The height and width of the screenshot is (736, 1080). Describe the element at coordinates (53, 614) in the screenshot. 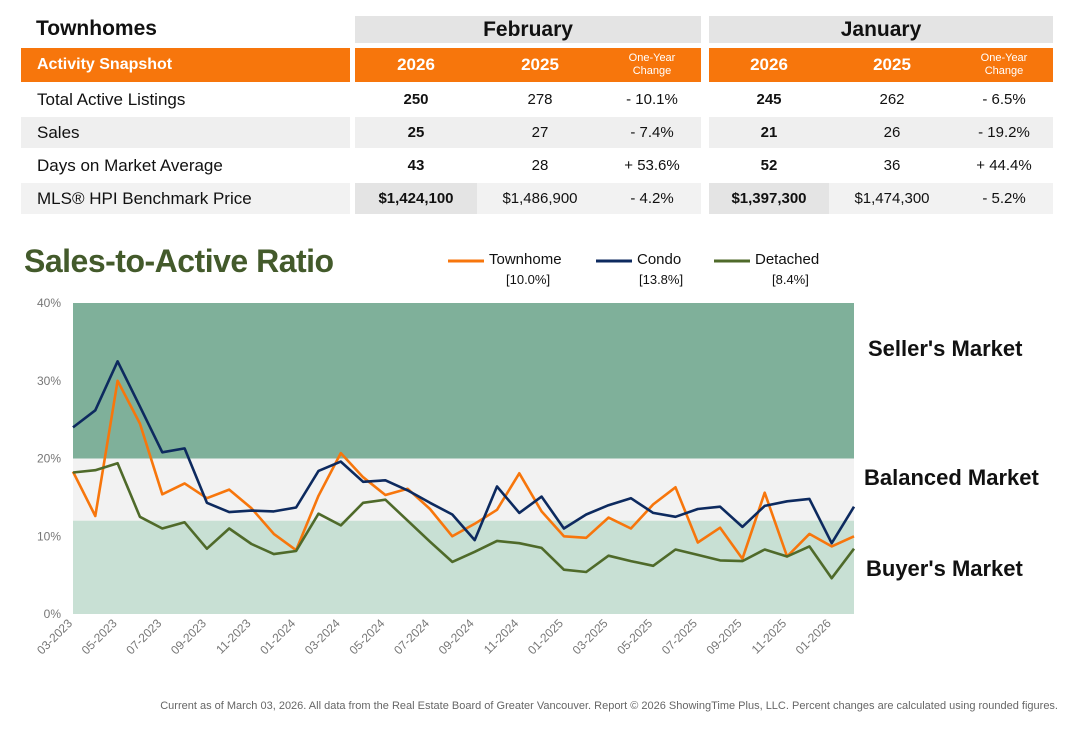

I see `y-tick-label: 0%` at that location.